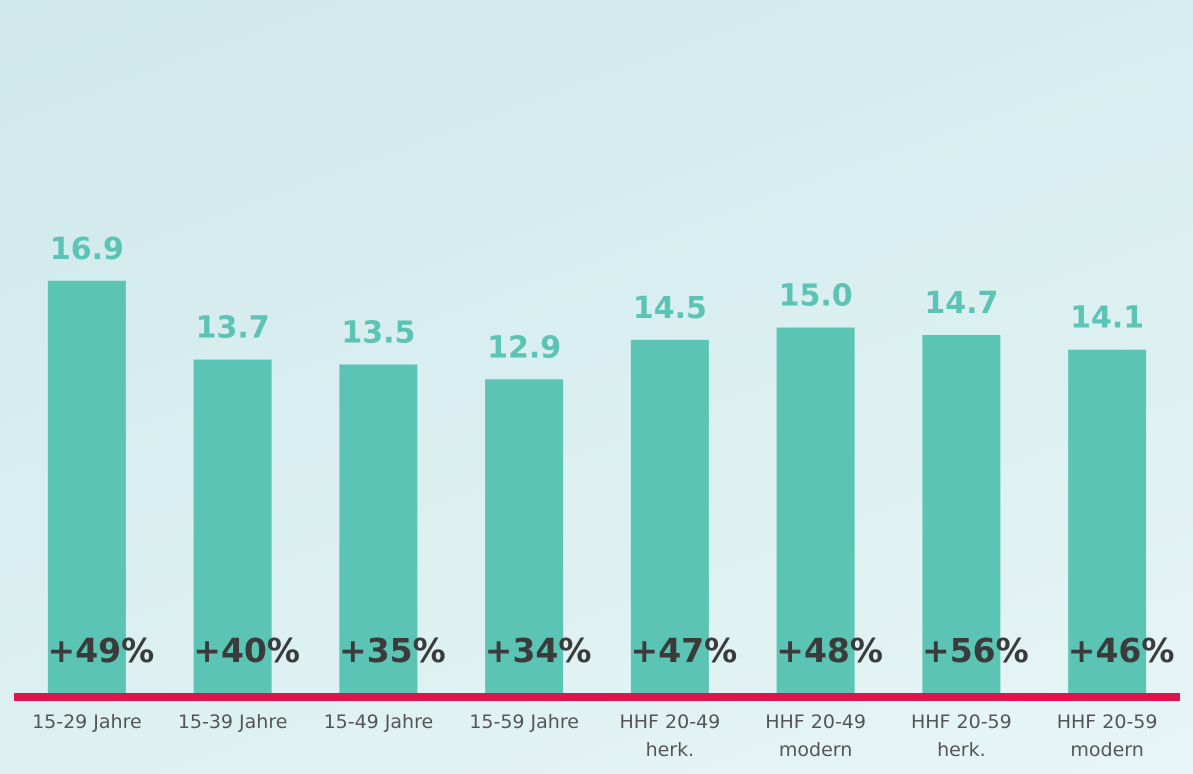 The width and height of the screenshot is (1193, 774). I want to click on x-tick-label: HHF 20-49 herk., so click(670, 736).